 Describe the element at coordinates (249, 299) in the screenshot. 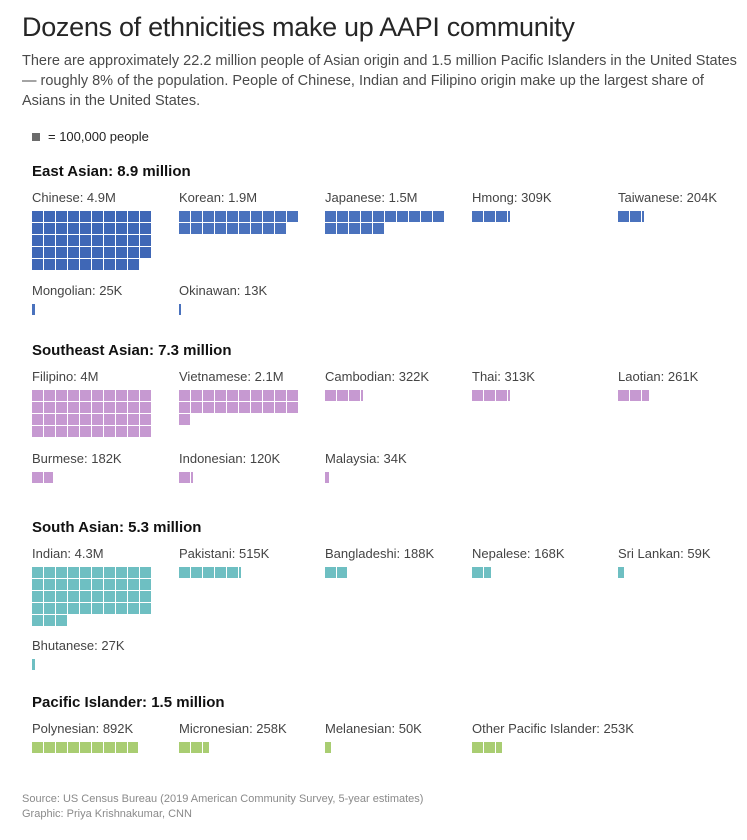

I see `ethnicity-okinawan: Okinawan: 13K` at that location.